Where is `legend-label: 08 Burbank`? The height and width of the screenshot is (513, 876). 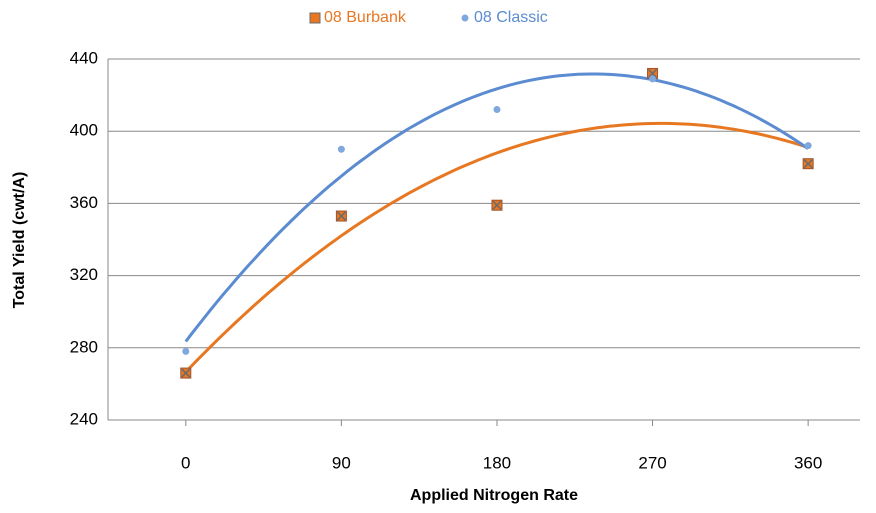 legend-label: 08 Burbank is located at coordinates (365, 17).